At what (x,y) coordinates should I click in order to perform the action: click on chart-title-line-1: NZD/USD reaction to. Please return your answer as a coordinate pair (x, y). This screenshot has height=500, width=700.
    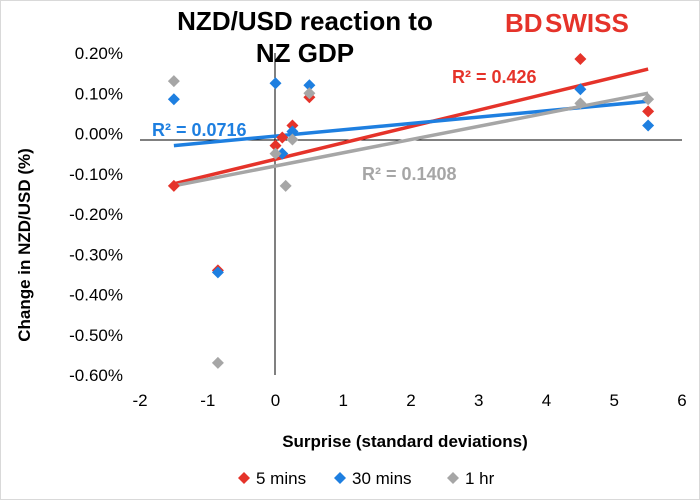
    Looking at the image, I should click on (305, 21).